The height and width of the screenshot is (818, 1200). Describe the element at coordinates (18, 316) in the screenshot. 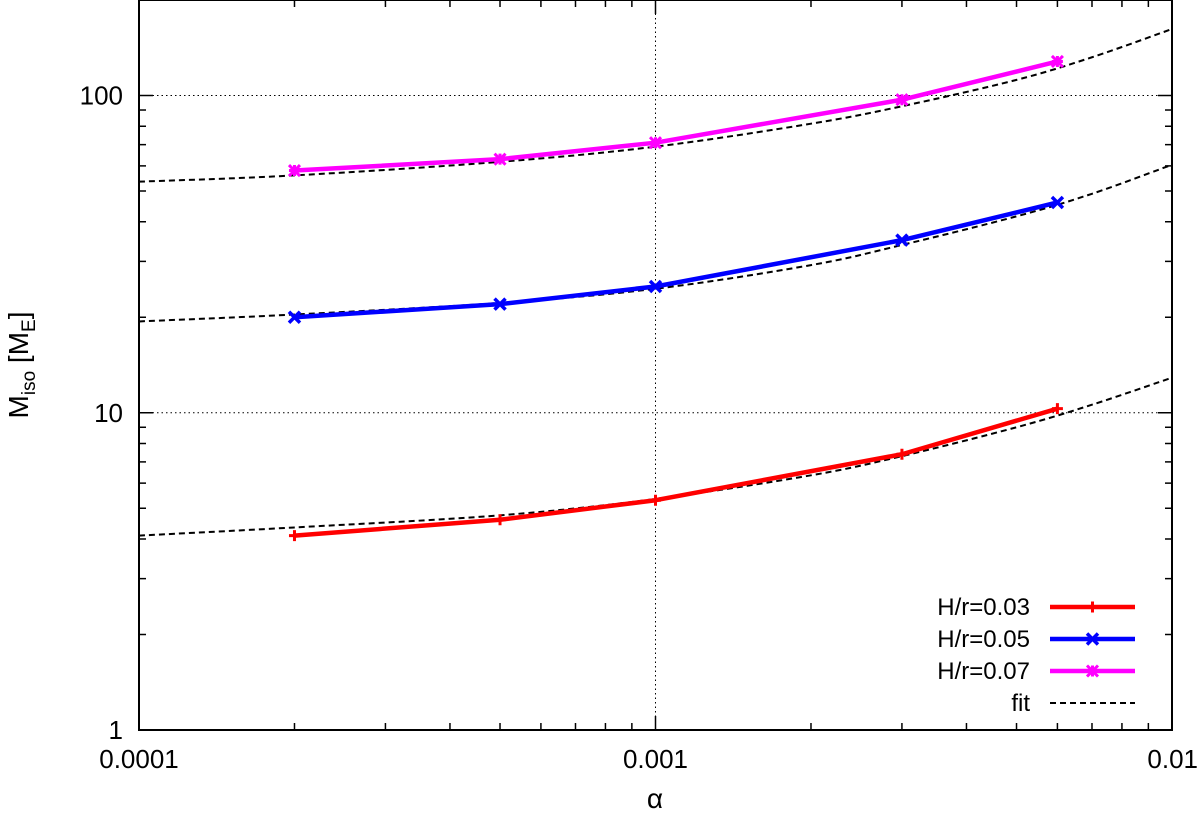

I see `y-axis-label-unit-close: ]` at that location.